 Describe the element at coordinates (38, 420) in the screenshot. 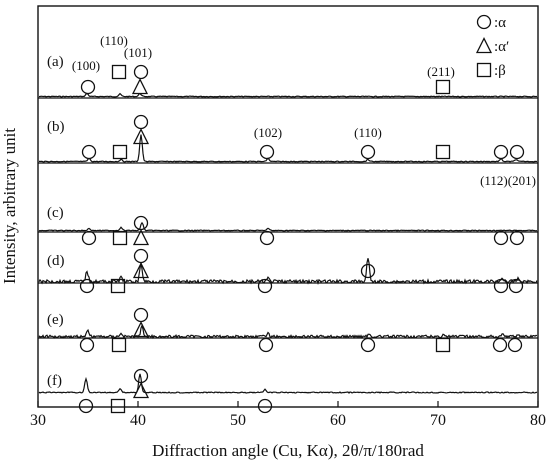

I see `x-tick-label: 30` at that location.